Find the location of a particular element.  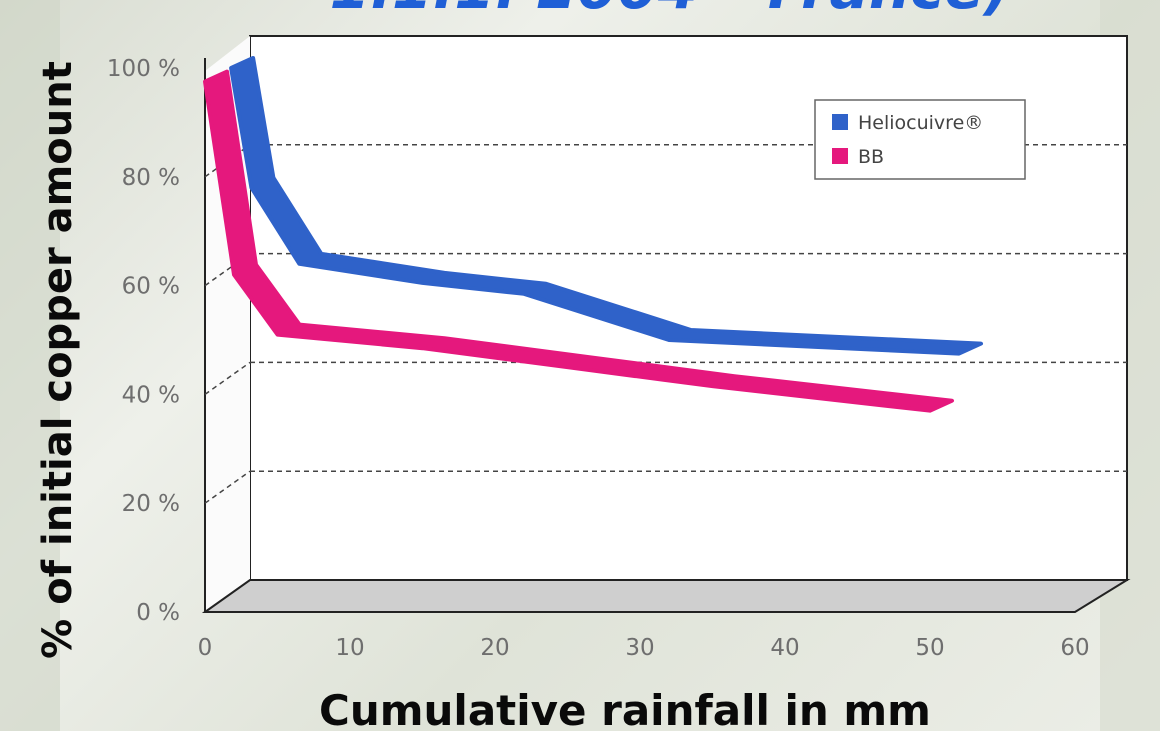

legend-label: BB is located at coordinates (871, 157).